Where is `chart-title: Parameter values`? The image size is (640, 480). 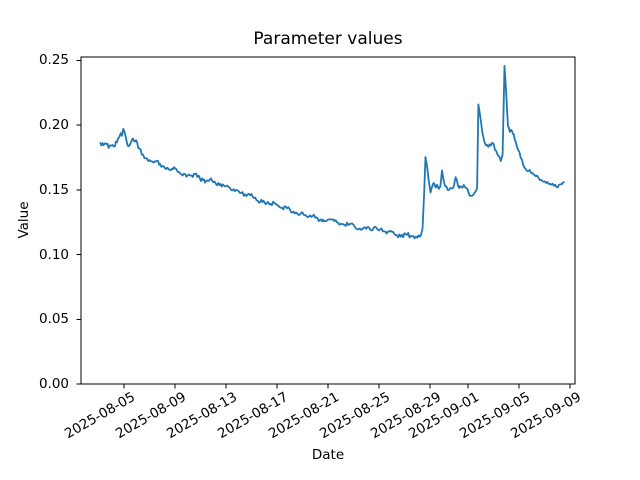 chart-title: Parameter values is located at coordinates (328, 39).